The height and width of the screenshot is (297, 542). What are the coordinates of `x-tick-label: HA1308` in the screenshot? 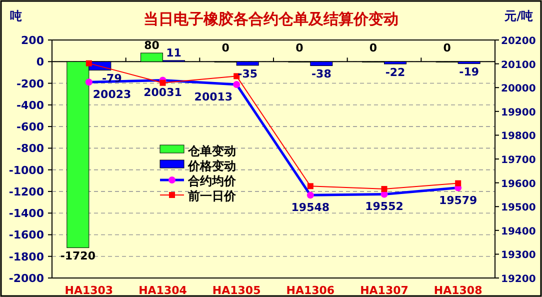 It's located at (458, 290).